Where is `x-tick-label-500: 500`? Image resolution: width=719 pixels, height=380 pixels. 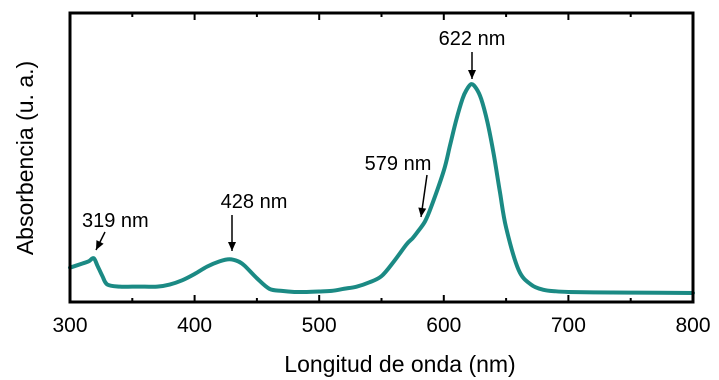 x-tick-label-500: 500 is located at coordinates (319, 325).